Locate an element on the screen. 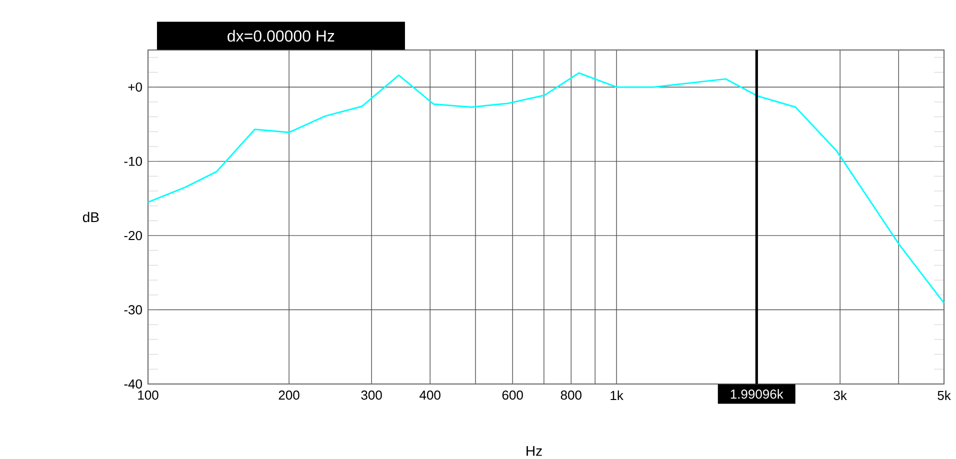 The height and width of the screenshot is (459, 956). y-tick-label: -40 is located at coordinates (133, 384).